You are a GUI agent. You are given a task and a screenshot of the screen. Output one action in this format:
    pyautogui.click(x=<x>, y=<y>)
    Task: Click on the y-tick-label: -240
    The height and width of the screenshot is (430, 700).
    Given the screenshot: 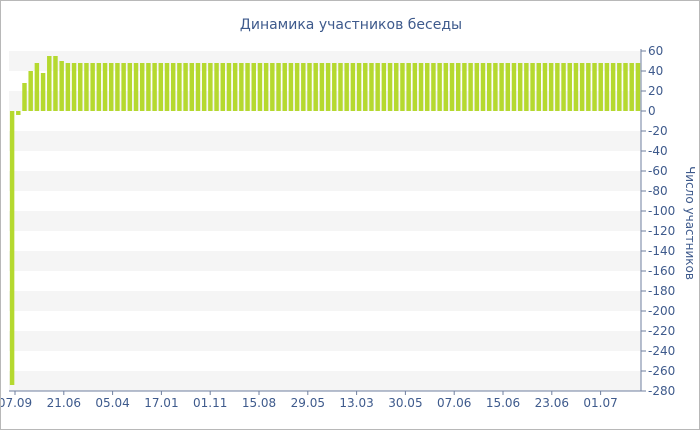 What is the action you would take?
    pyautogui.click(x=661, y=351)
    